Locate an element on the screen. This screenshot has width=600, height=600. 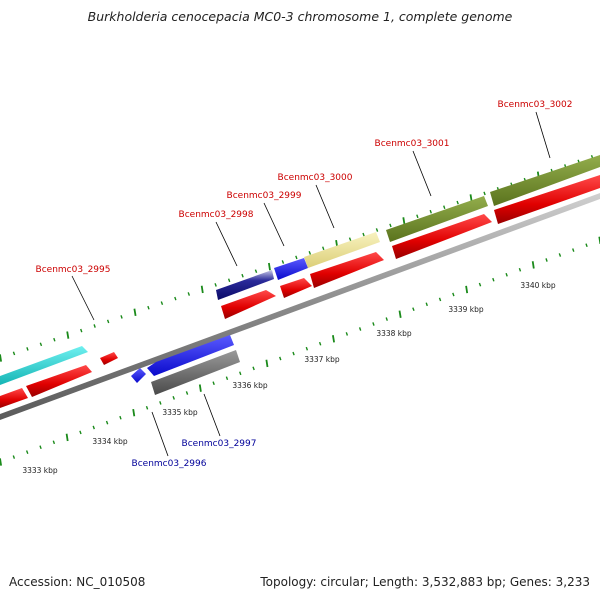
gene-label: Bcenmc03_2996 is located at coordinates (169, 464).